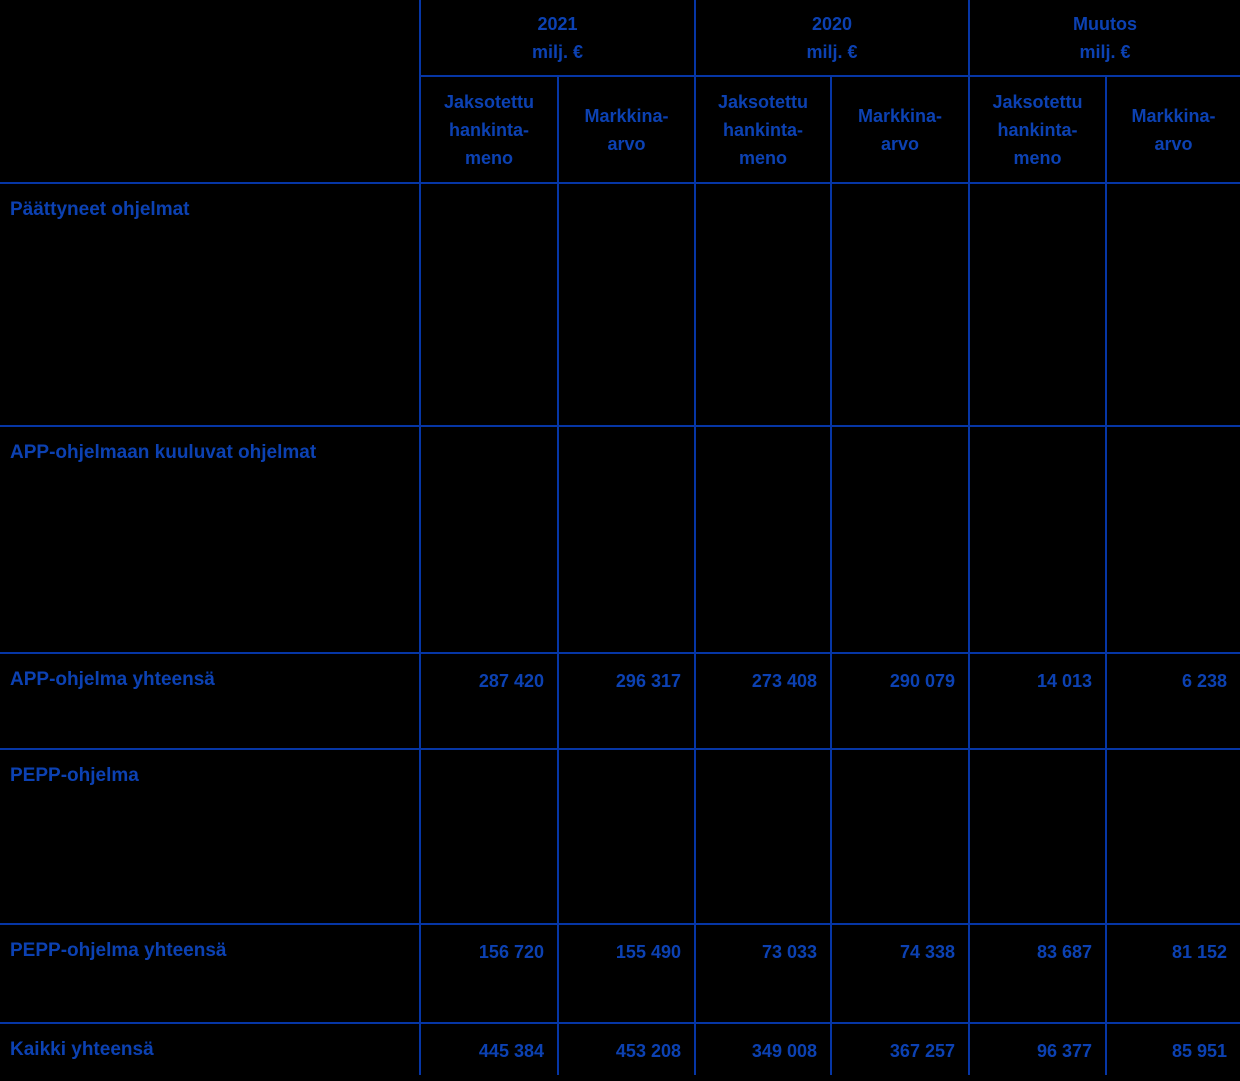  What do you see at coordinates (1172, 701) in the screenshot?
I see `value-cell: 6 238` at bounding box center [1172, 701].